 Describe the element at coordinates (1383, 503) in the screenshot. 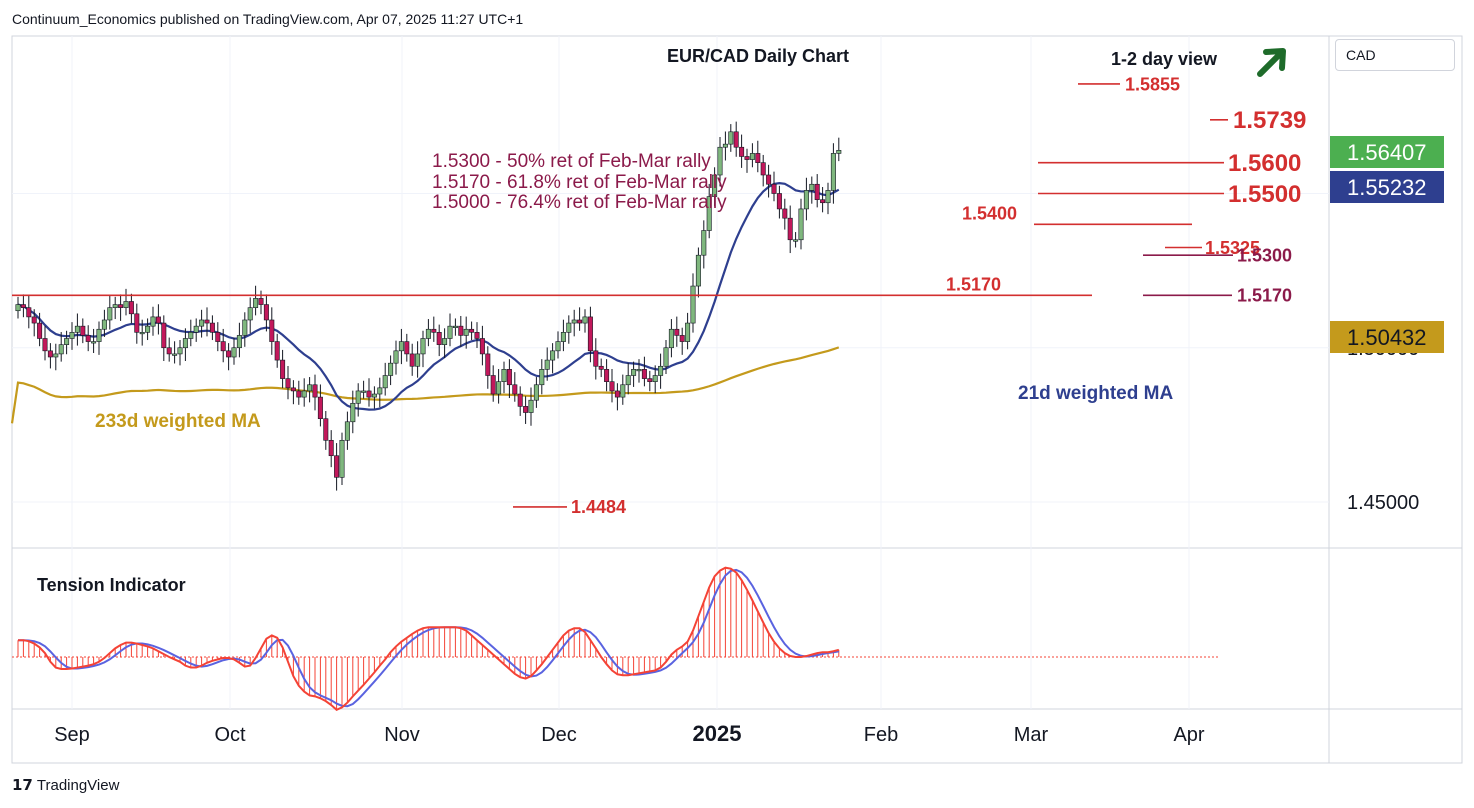

I see `y-tick-label: 1.45000` at that location.